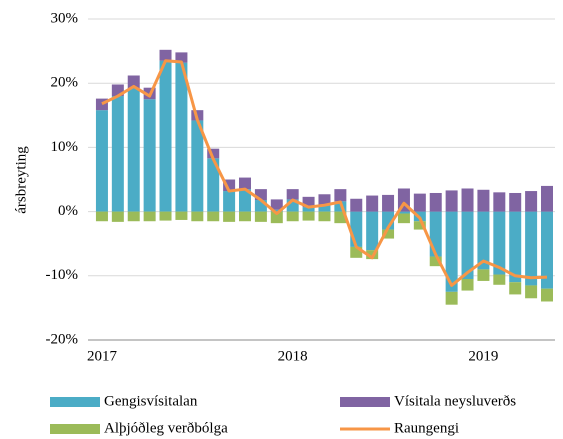 This screenshot has height=439, width=563. I want to click on x-tick-label: 2019, so click(483, 356).